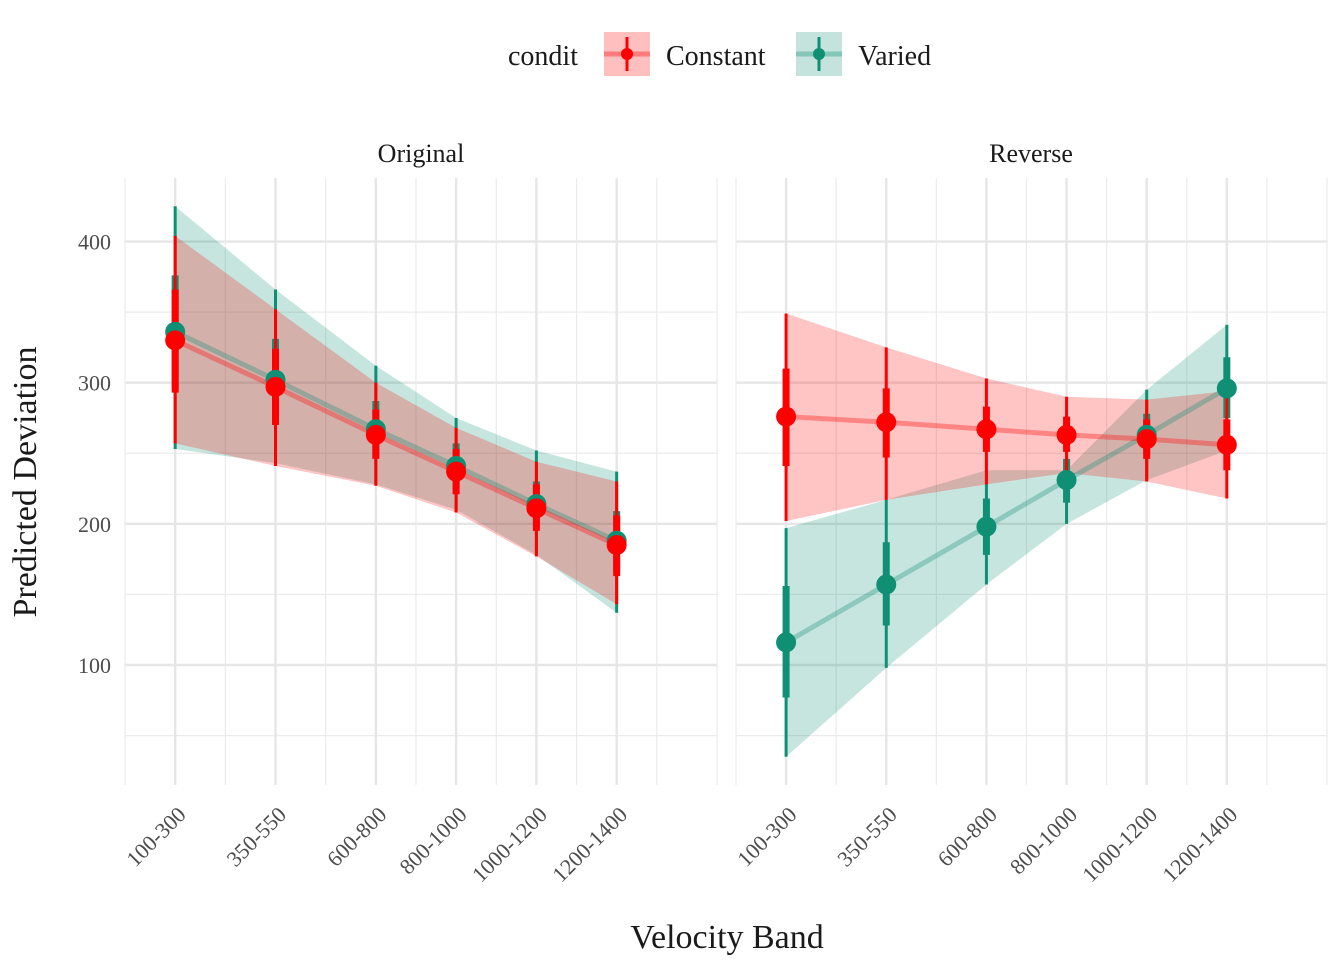 Image resolution: width=1344 pixels, height=960 pixels. I want to click on x-axis-title: Velocity Band, so click(727, 937).